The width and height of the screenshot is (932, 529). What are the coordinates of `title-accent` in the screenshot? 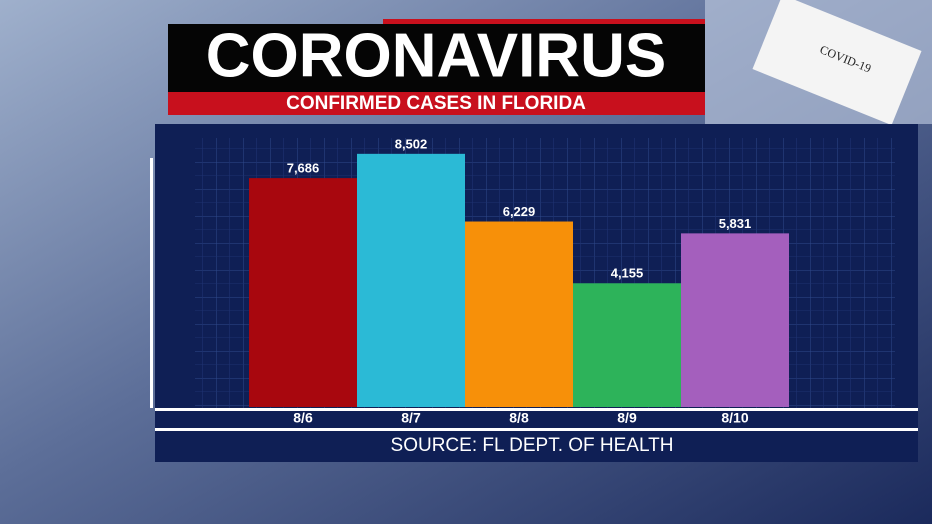 It's located at (544, 22).